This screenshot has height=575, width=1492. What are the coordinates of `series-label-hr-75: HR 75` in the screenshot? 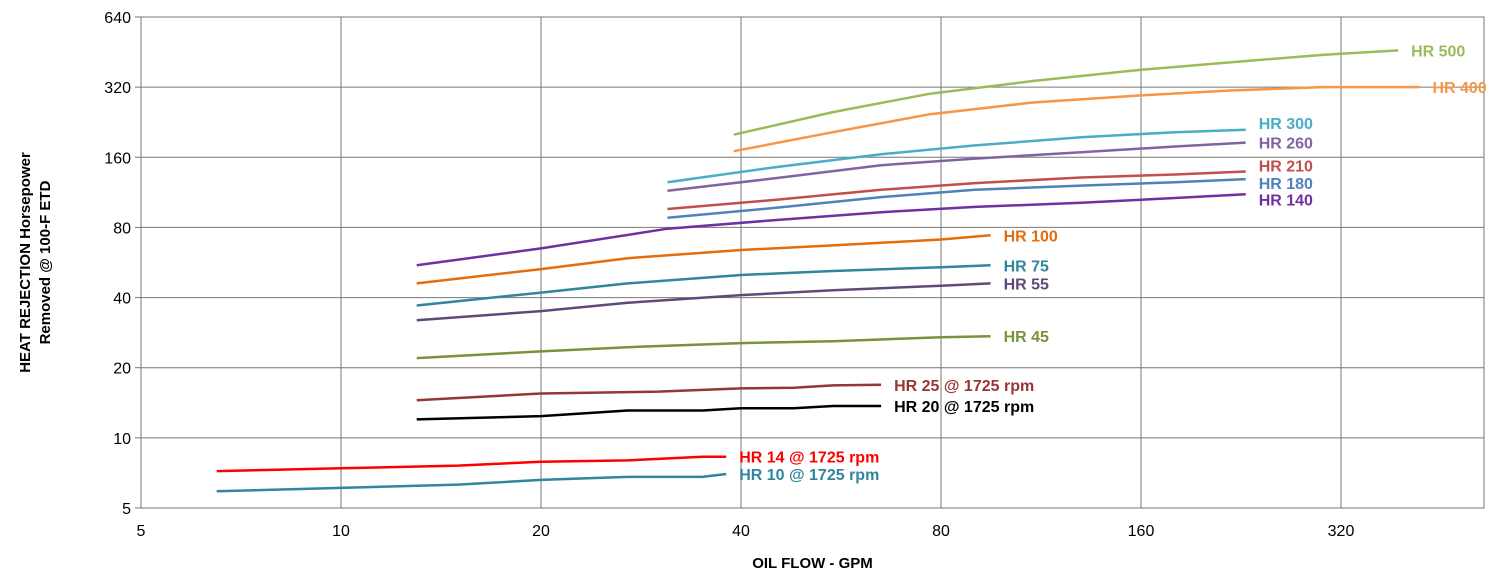 It's located at (1026, 266).